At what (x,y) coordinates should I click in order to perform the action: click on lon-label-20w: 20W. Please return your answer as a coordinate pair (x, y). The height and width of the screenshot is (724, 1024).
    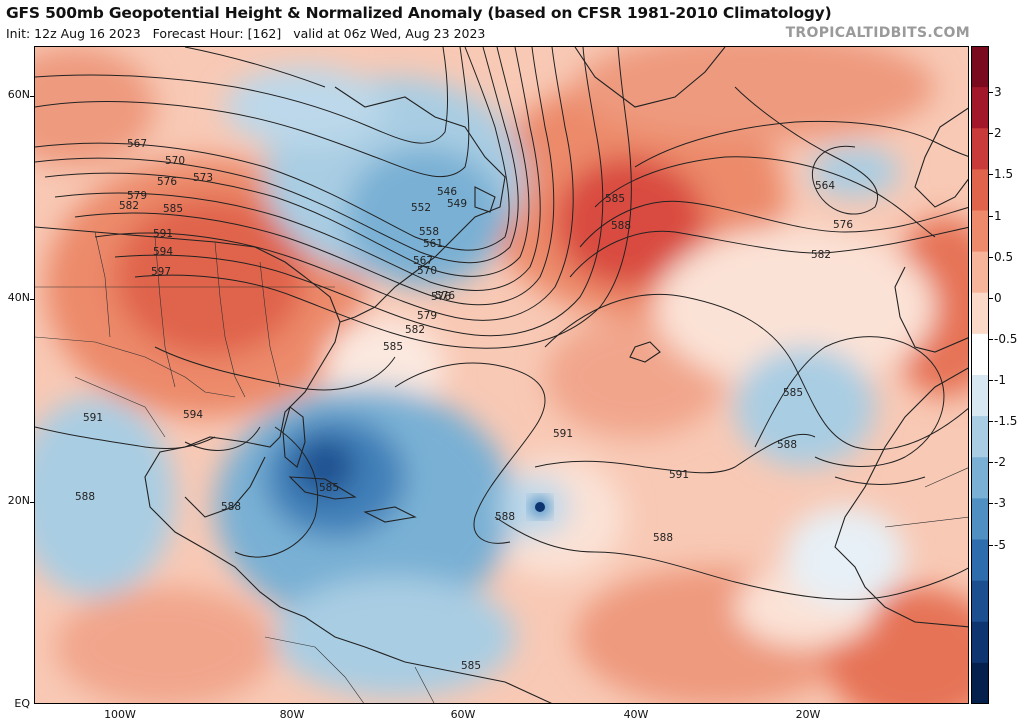
    Looking at the image, I should click on (808, 714).